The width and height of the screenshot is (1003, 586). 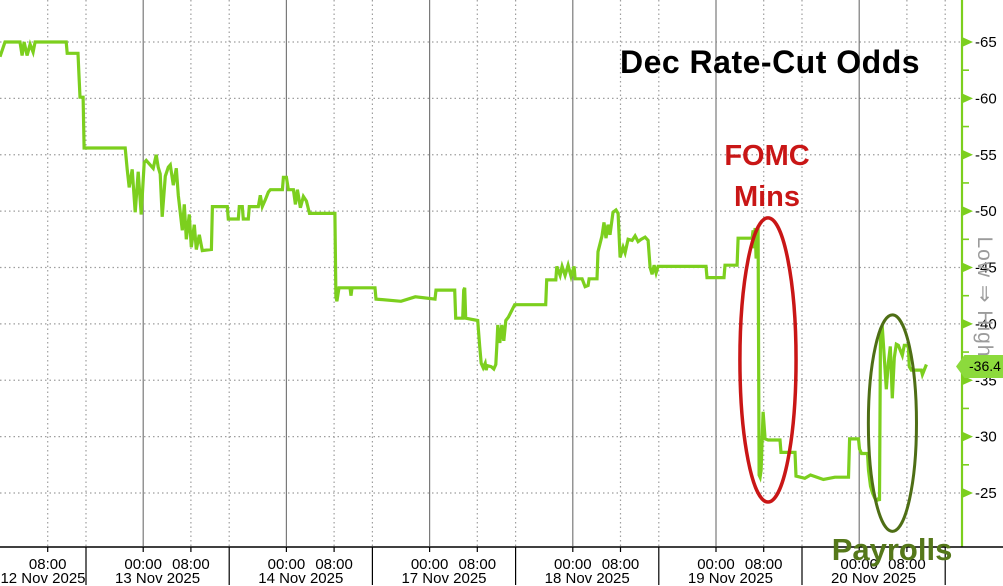 I want to click on payrolls-ellipse, so click(x=892, y=423).